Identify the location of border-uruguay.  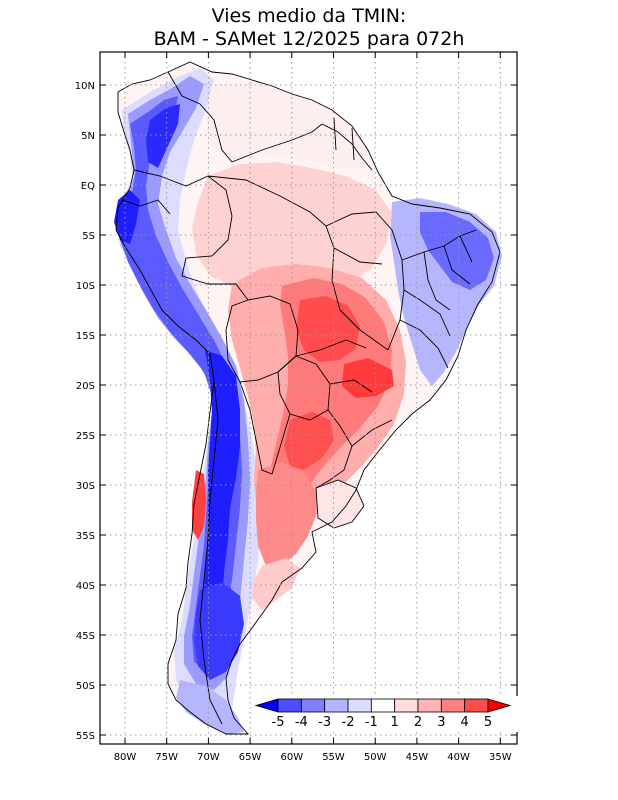
(340, 504).